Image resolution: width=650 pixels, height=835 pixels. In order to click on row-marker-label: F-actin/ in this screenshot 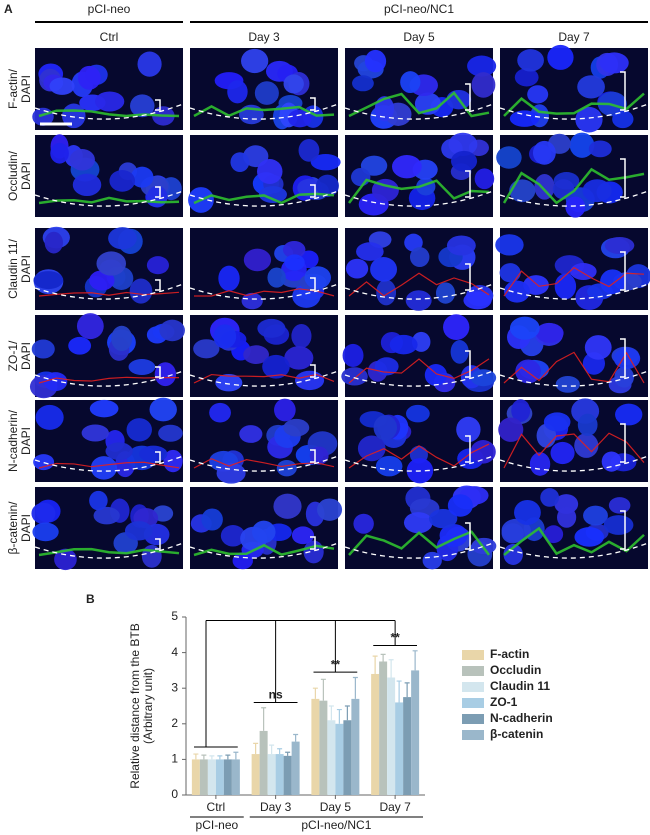, I will do `click(13, 88)`.